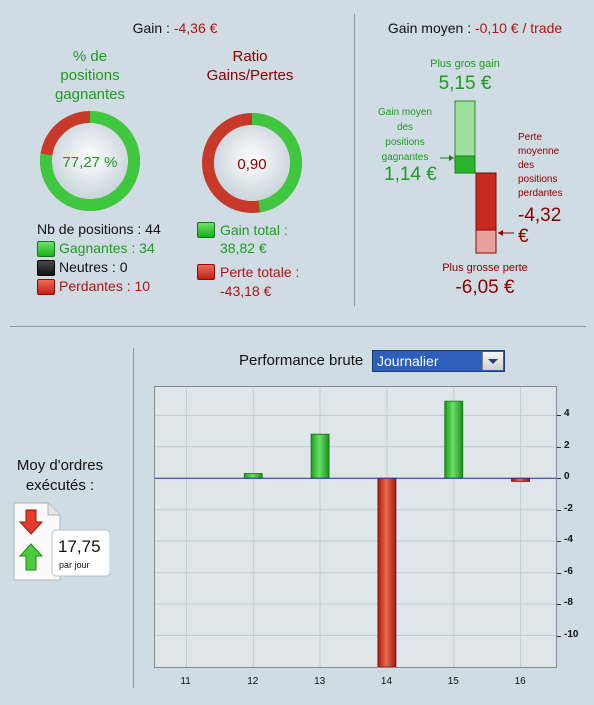  I want to click on value-line: €, so click(523, 236).